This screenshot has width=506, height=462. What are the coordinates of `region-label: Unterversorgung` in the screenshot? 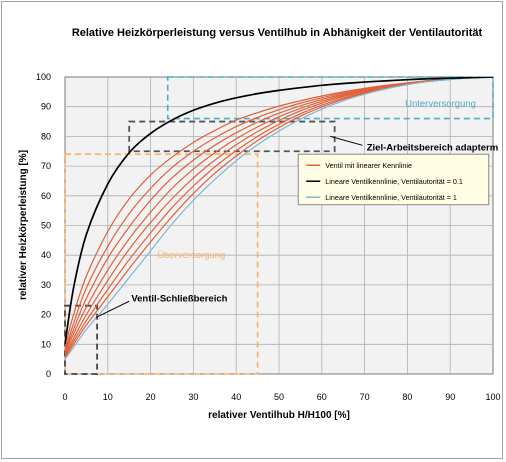 It's located at (440, 104).